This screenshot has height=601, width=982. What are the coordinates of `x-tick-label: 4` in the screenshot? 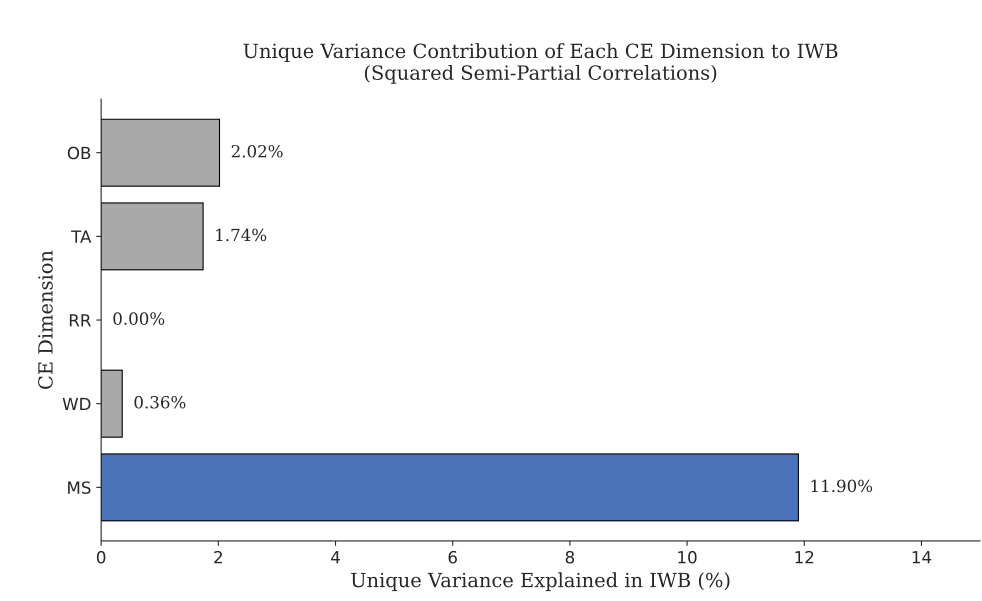 It's located at (335, 557).